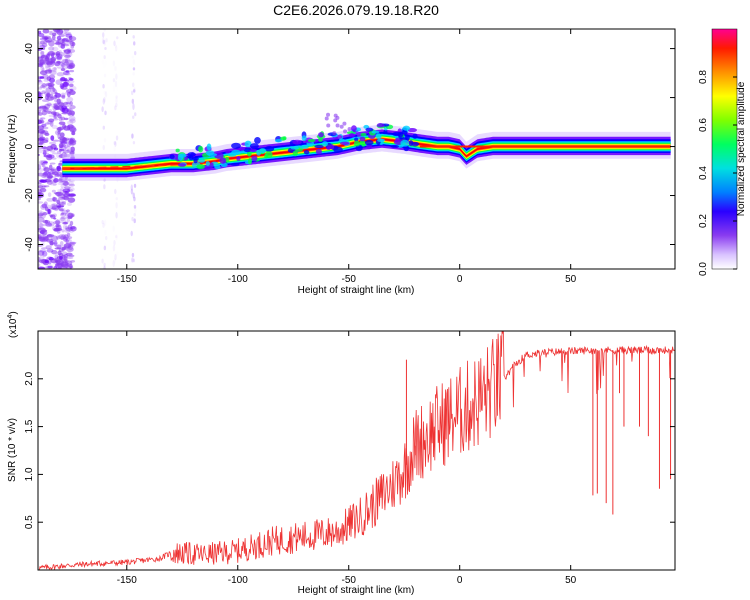  I want to click on colorbar-tick-label: 0.6, so click(703, 125).